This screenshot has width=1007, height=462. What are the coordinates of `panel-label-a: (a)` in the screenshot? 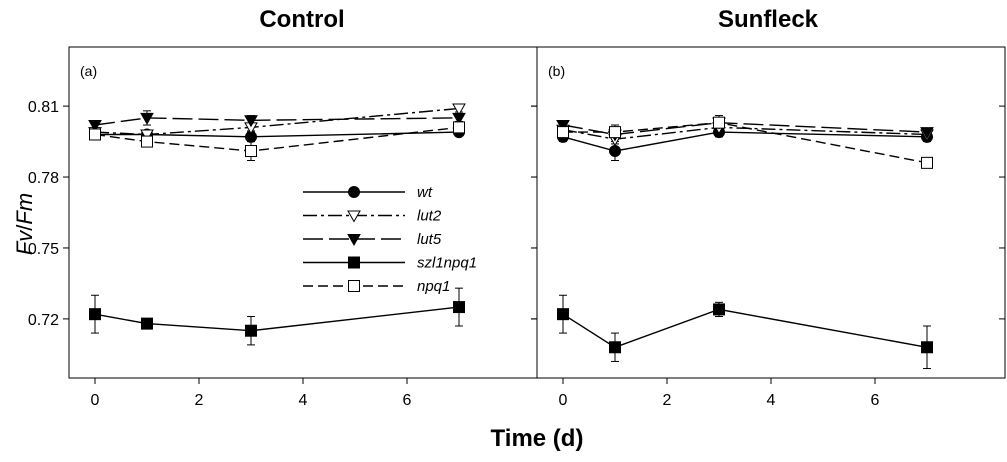 It's located at (88, 71).